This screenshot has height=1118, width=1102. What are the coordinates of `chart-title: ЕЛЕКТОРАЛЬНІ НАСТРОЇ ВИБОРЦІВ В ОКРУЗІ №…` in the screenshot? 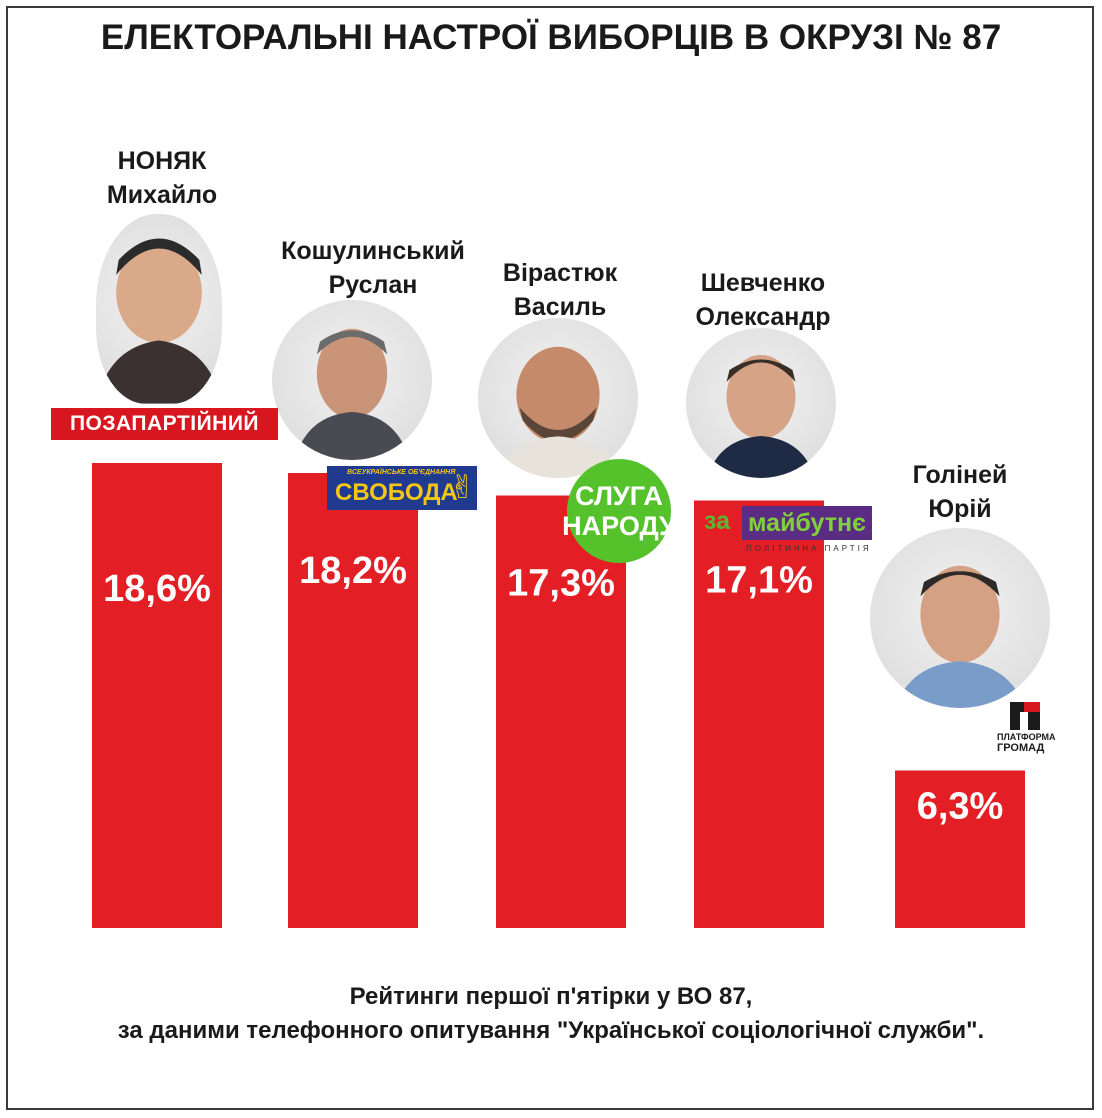 It's located at (551, 37).